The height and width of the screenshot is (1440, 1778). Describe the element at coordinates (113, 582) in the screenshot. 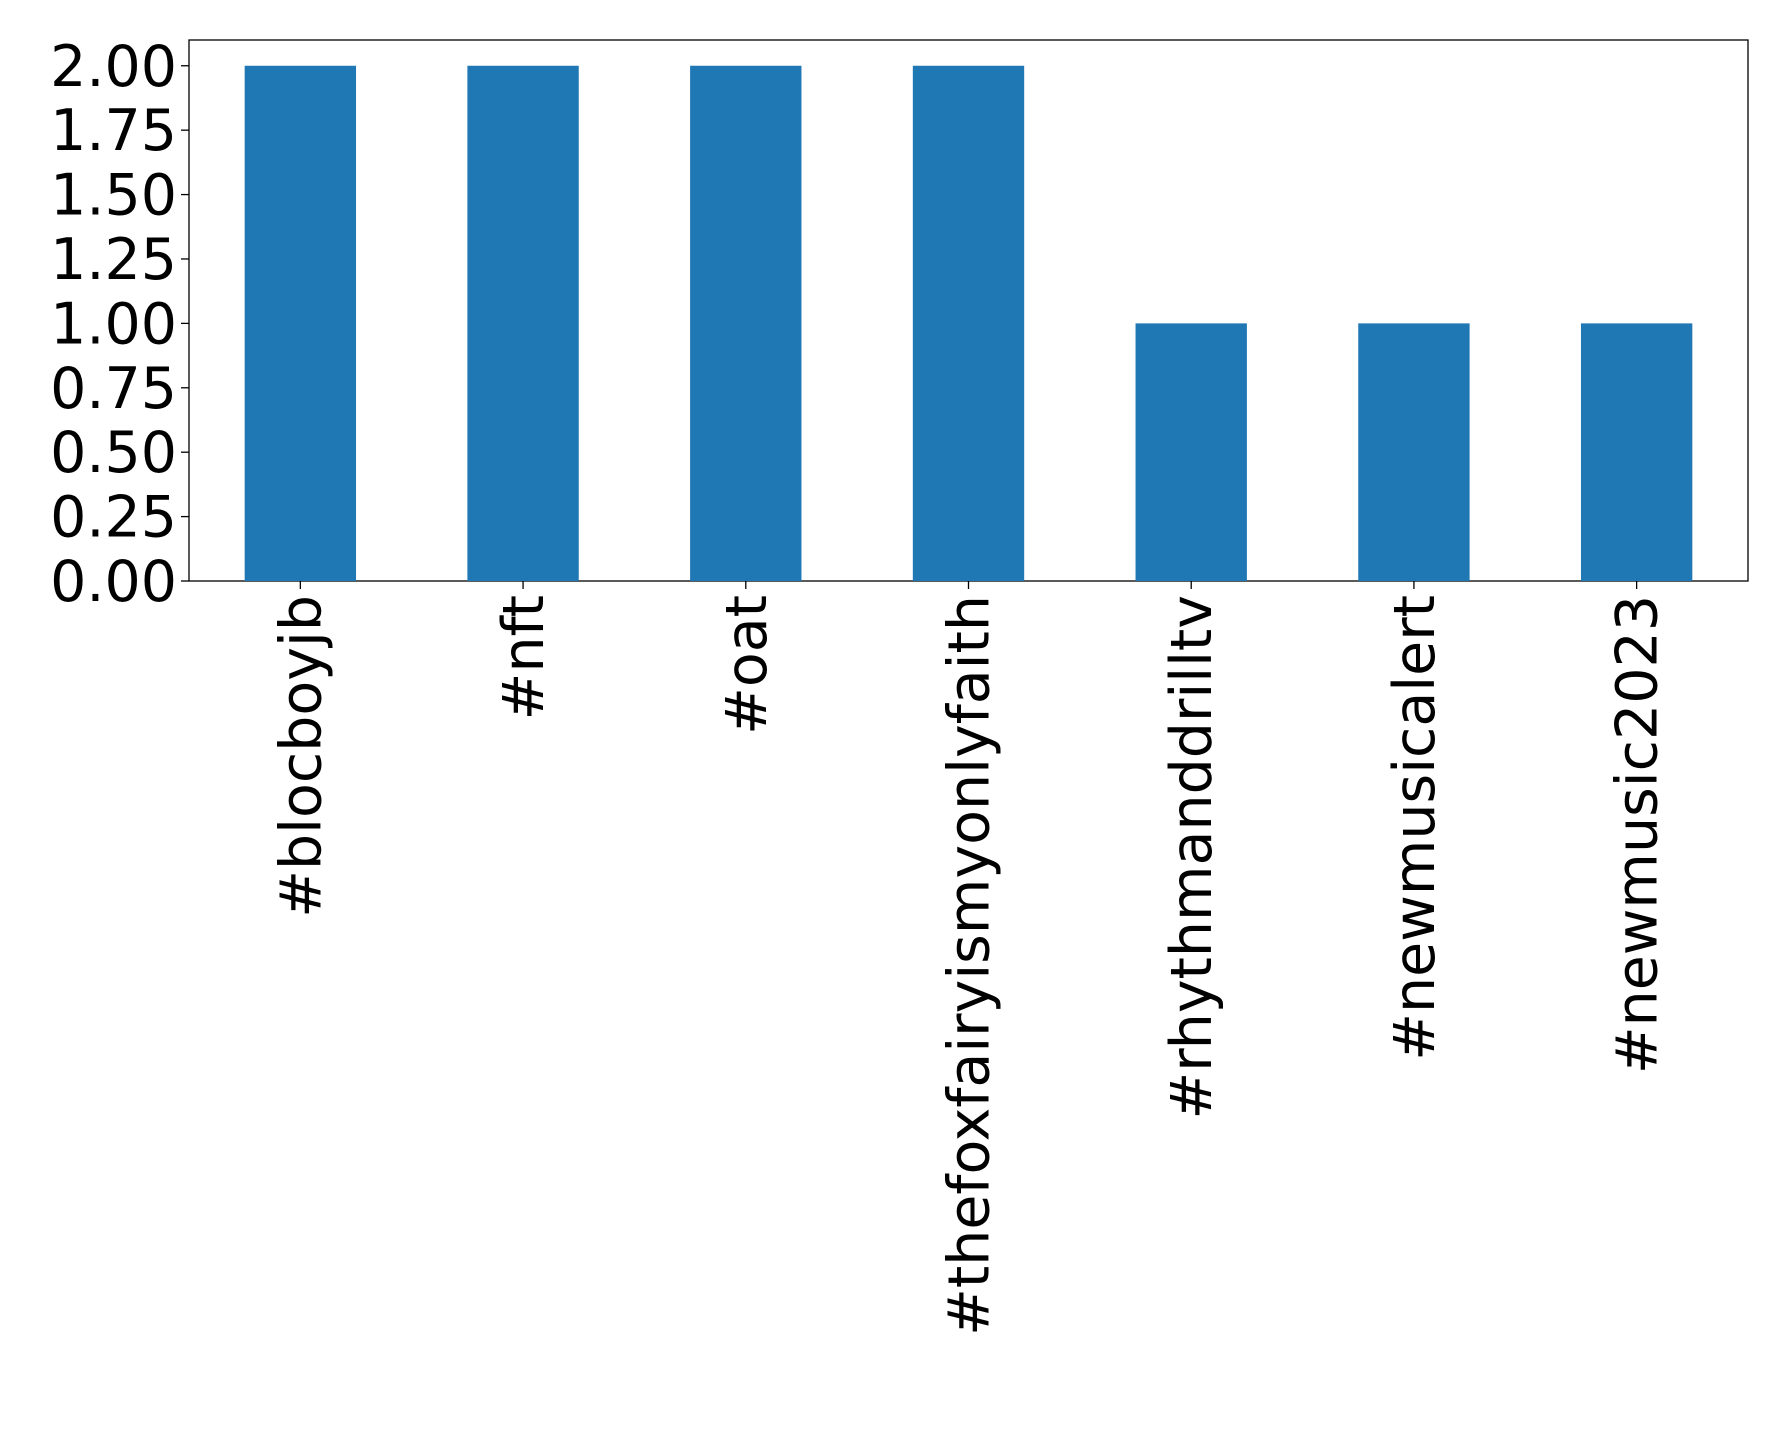

I see `y-tick-label: 0.00` at that location.